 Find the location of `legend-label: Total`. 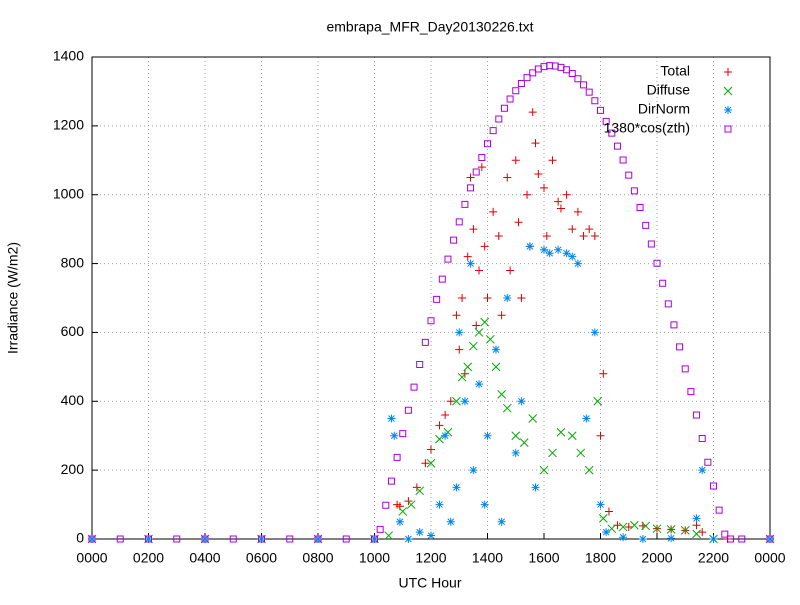

legend-label: Total is located at coordinates (675, 71).